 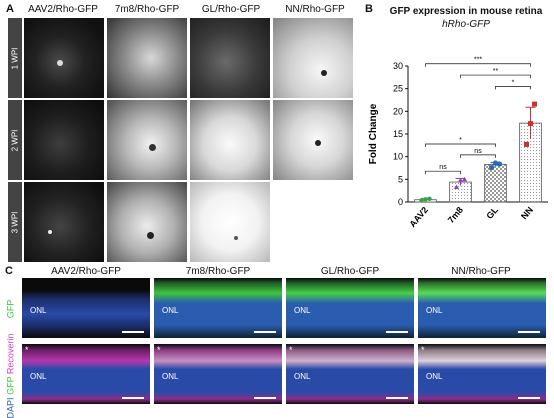 I want to click on y-axis-label: Fold Change, so click(x=373, y=133).